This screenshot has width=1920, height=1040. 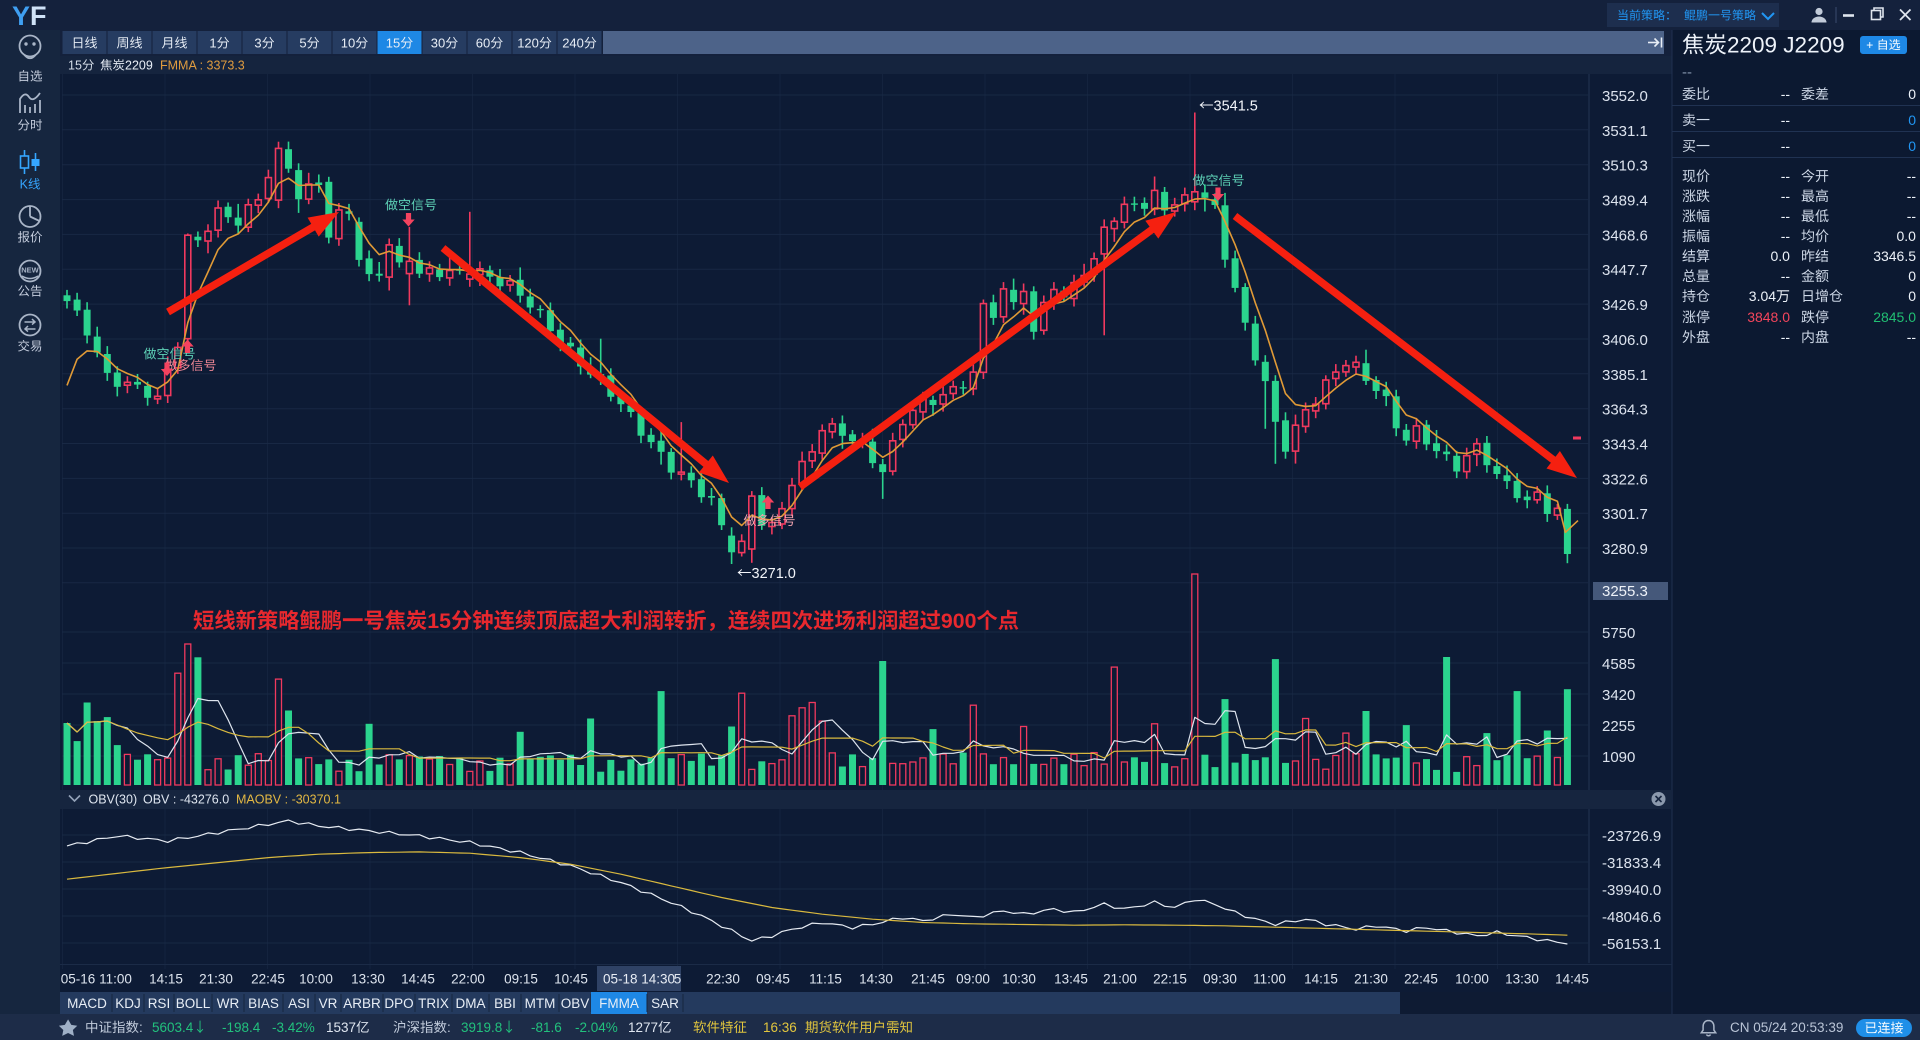 I want to click on svg-text: OBV : -43276.0, so click(x=186, y=800).